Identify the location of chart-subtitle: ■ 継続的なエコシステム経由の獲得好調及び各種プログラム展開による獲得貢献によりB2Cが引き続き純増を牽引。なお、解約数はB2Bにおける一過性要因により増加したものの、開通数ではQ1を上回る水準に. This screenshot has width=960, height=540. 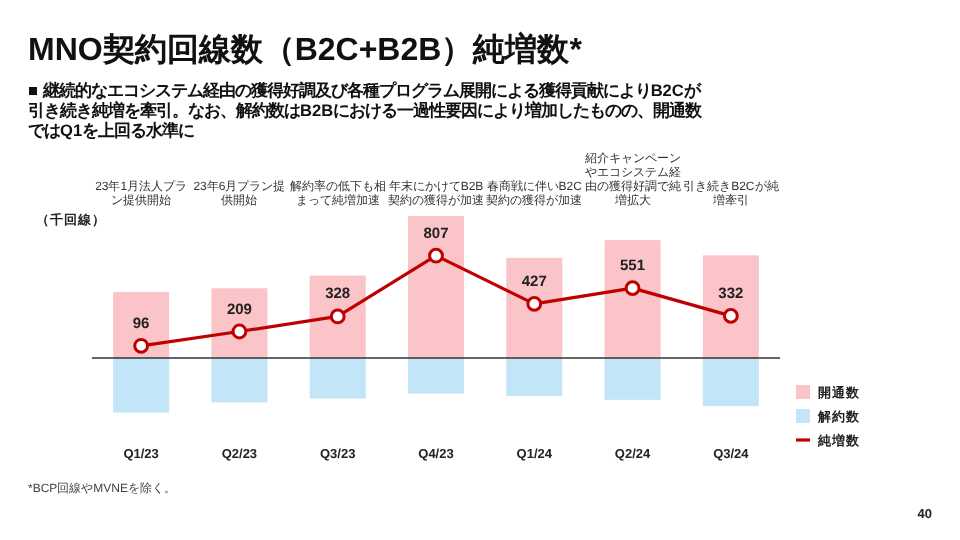
(366, 110).